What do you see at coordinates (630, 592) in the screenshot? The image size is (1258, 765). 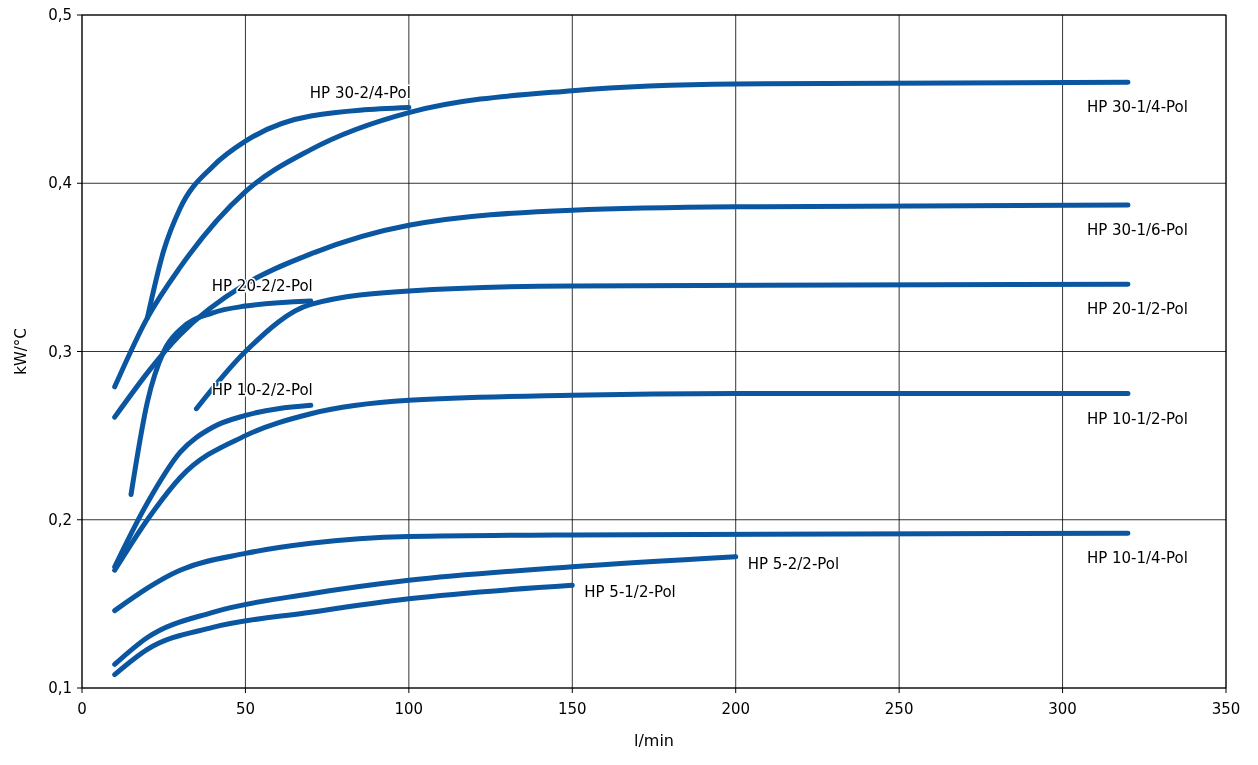 I see `series-label: HP 5-1/2-Pol` at bounding box center [630, 592].